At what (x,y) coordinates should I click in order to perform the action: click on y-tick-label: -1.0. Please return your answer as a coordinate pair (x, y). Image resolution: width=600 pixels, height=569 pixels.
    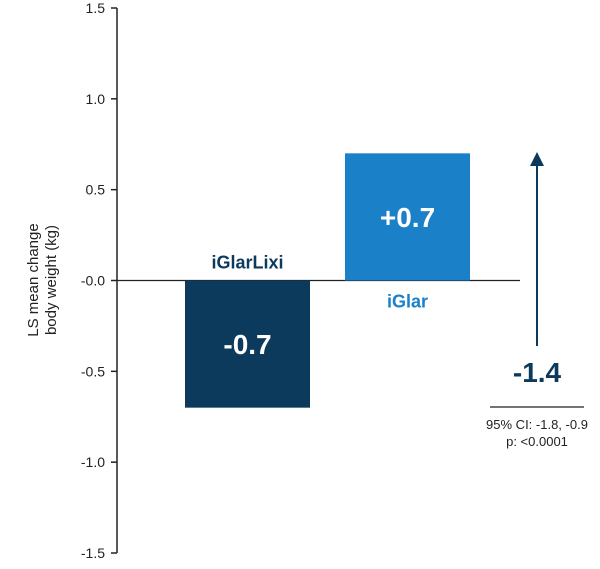
    Looking at the image, I should click on (93, 462).